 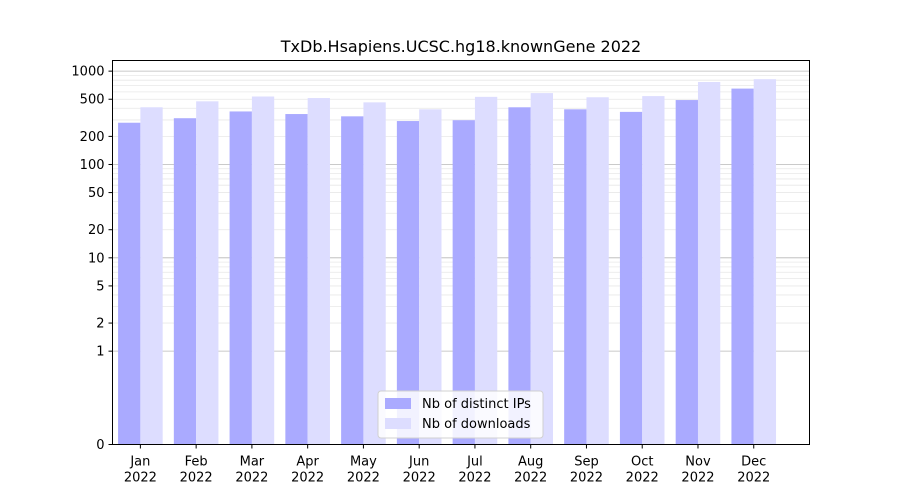 What do you see at coordinates (476, 424) in the screenshot?
I see `legend-label: Nb of downloads` at bounding box center [476, 424].